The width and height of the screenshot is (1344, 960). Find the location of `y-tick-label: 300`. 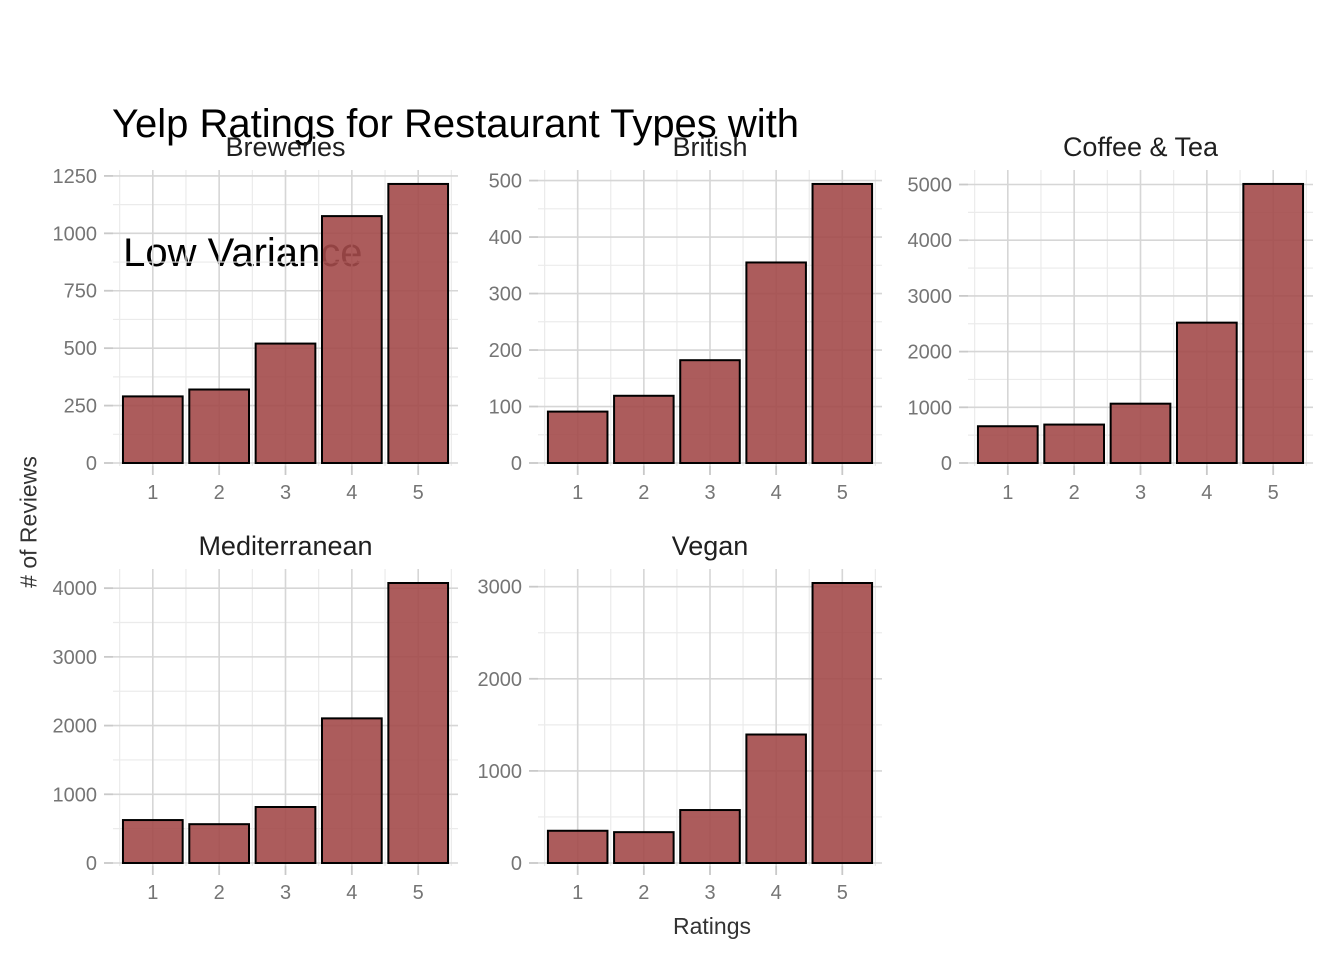

y-tick-label: 300 is located at coordinates (505, 295).